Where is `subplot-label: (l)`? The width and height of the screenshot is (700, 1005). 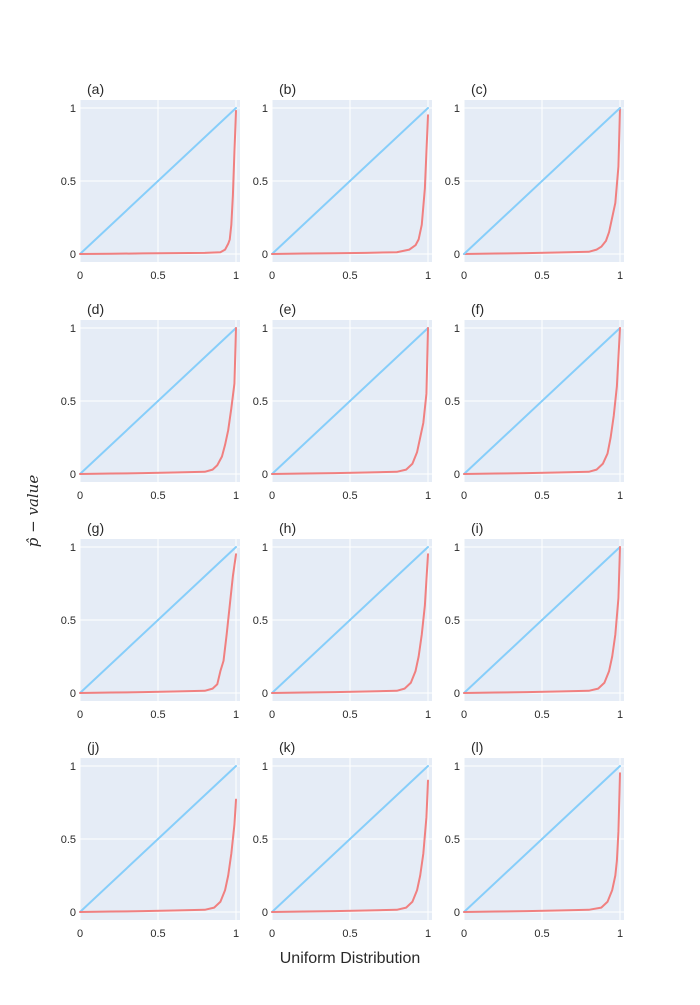 subplot-label: (l) is located at coordinates (477, 747).